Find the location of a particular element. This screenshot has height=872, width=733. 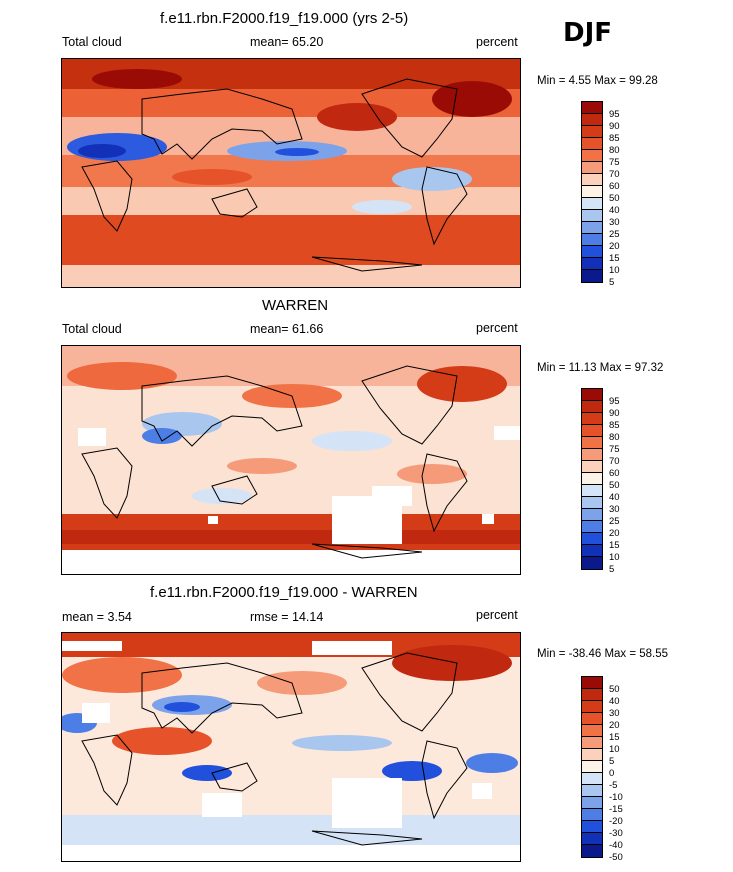

colorbar-3-tick: 0 is located at coordinates (612, 773).